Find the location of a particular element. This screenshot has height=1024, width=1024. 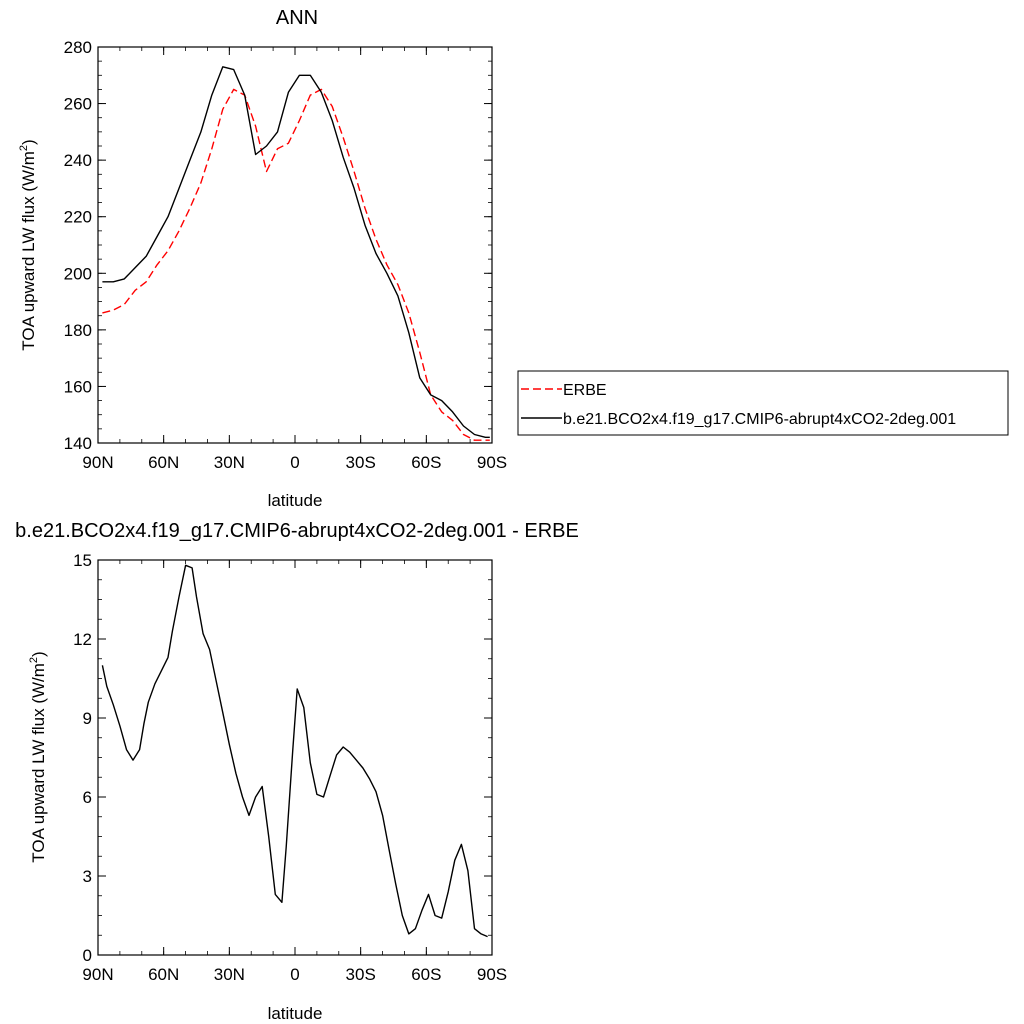

difference-x-tick-label: 90S is located at coordinates (492, 974).